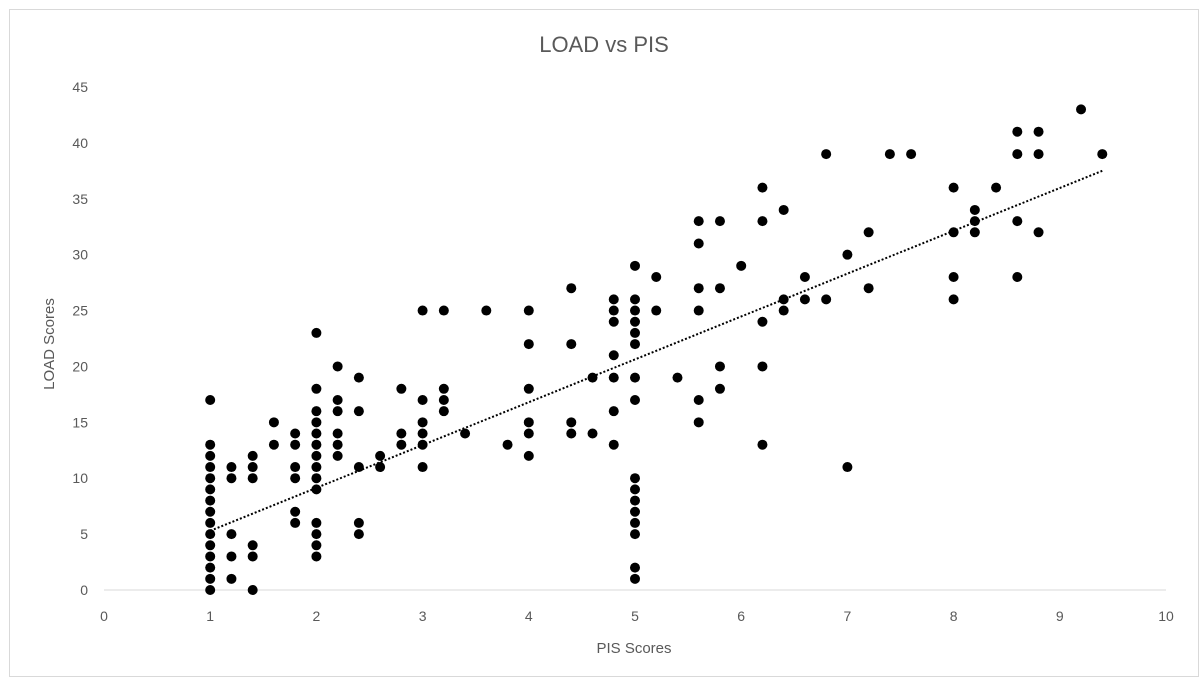 The height and width of the screenshot is (682, 1203). Describe the element at coordinates (80, 87) in the screenshot. I see `y-tick-label: 45` at that location.